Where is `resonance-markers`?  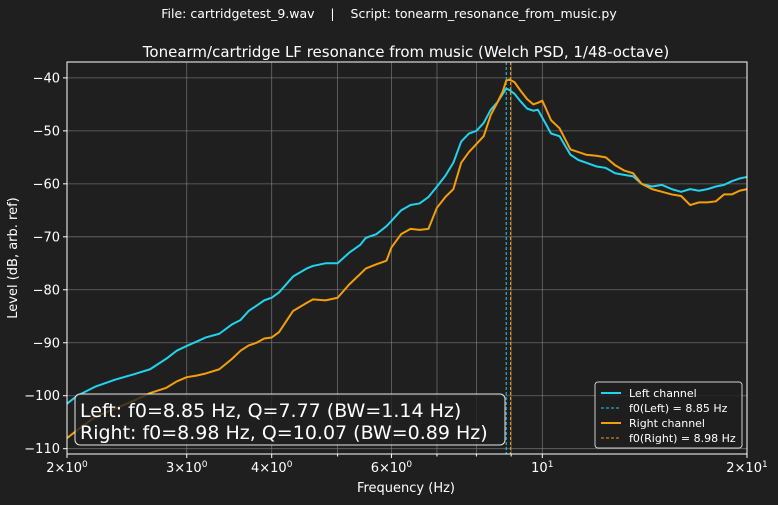 resonance-markers is located at coordinates (508, 258).